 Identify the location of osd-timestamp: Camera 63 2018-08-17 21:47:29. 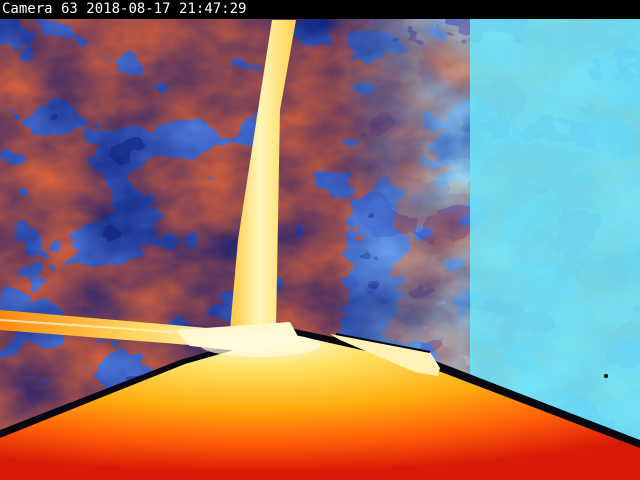
(124, 9).